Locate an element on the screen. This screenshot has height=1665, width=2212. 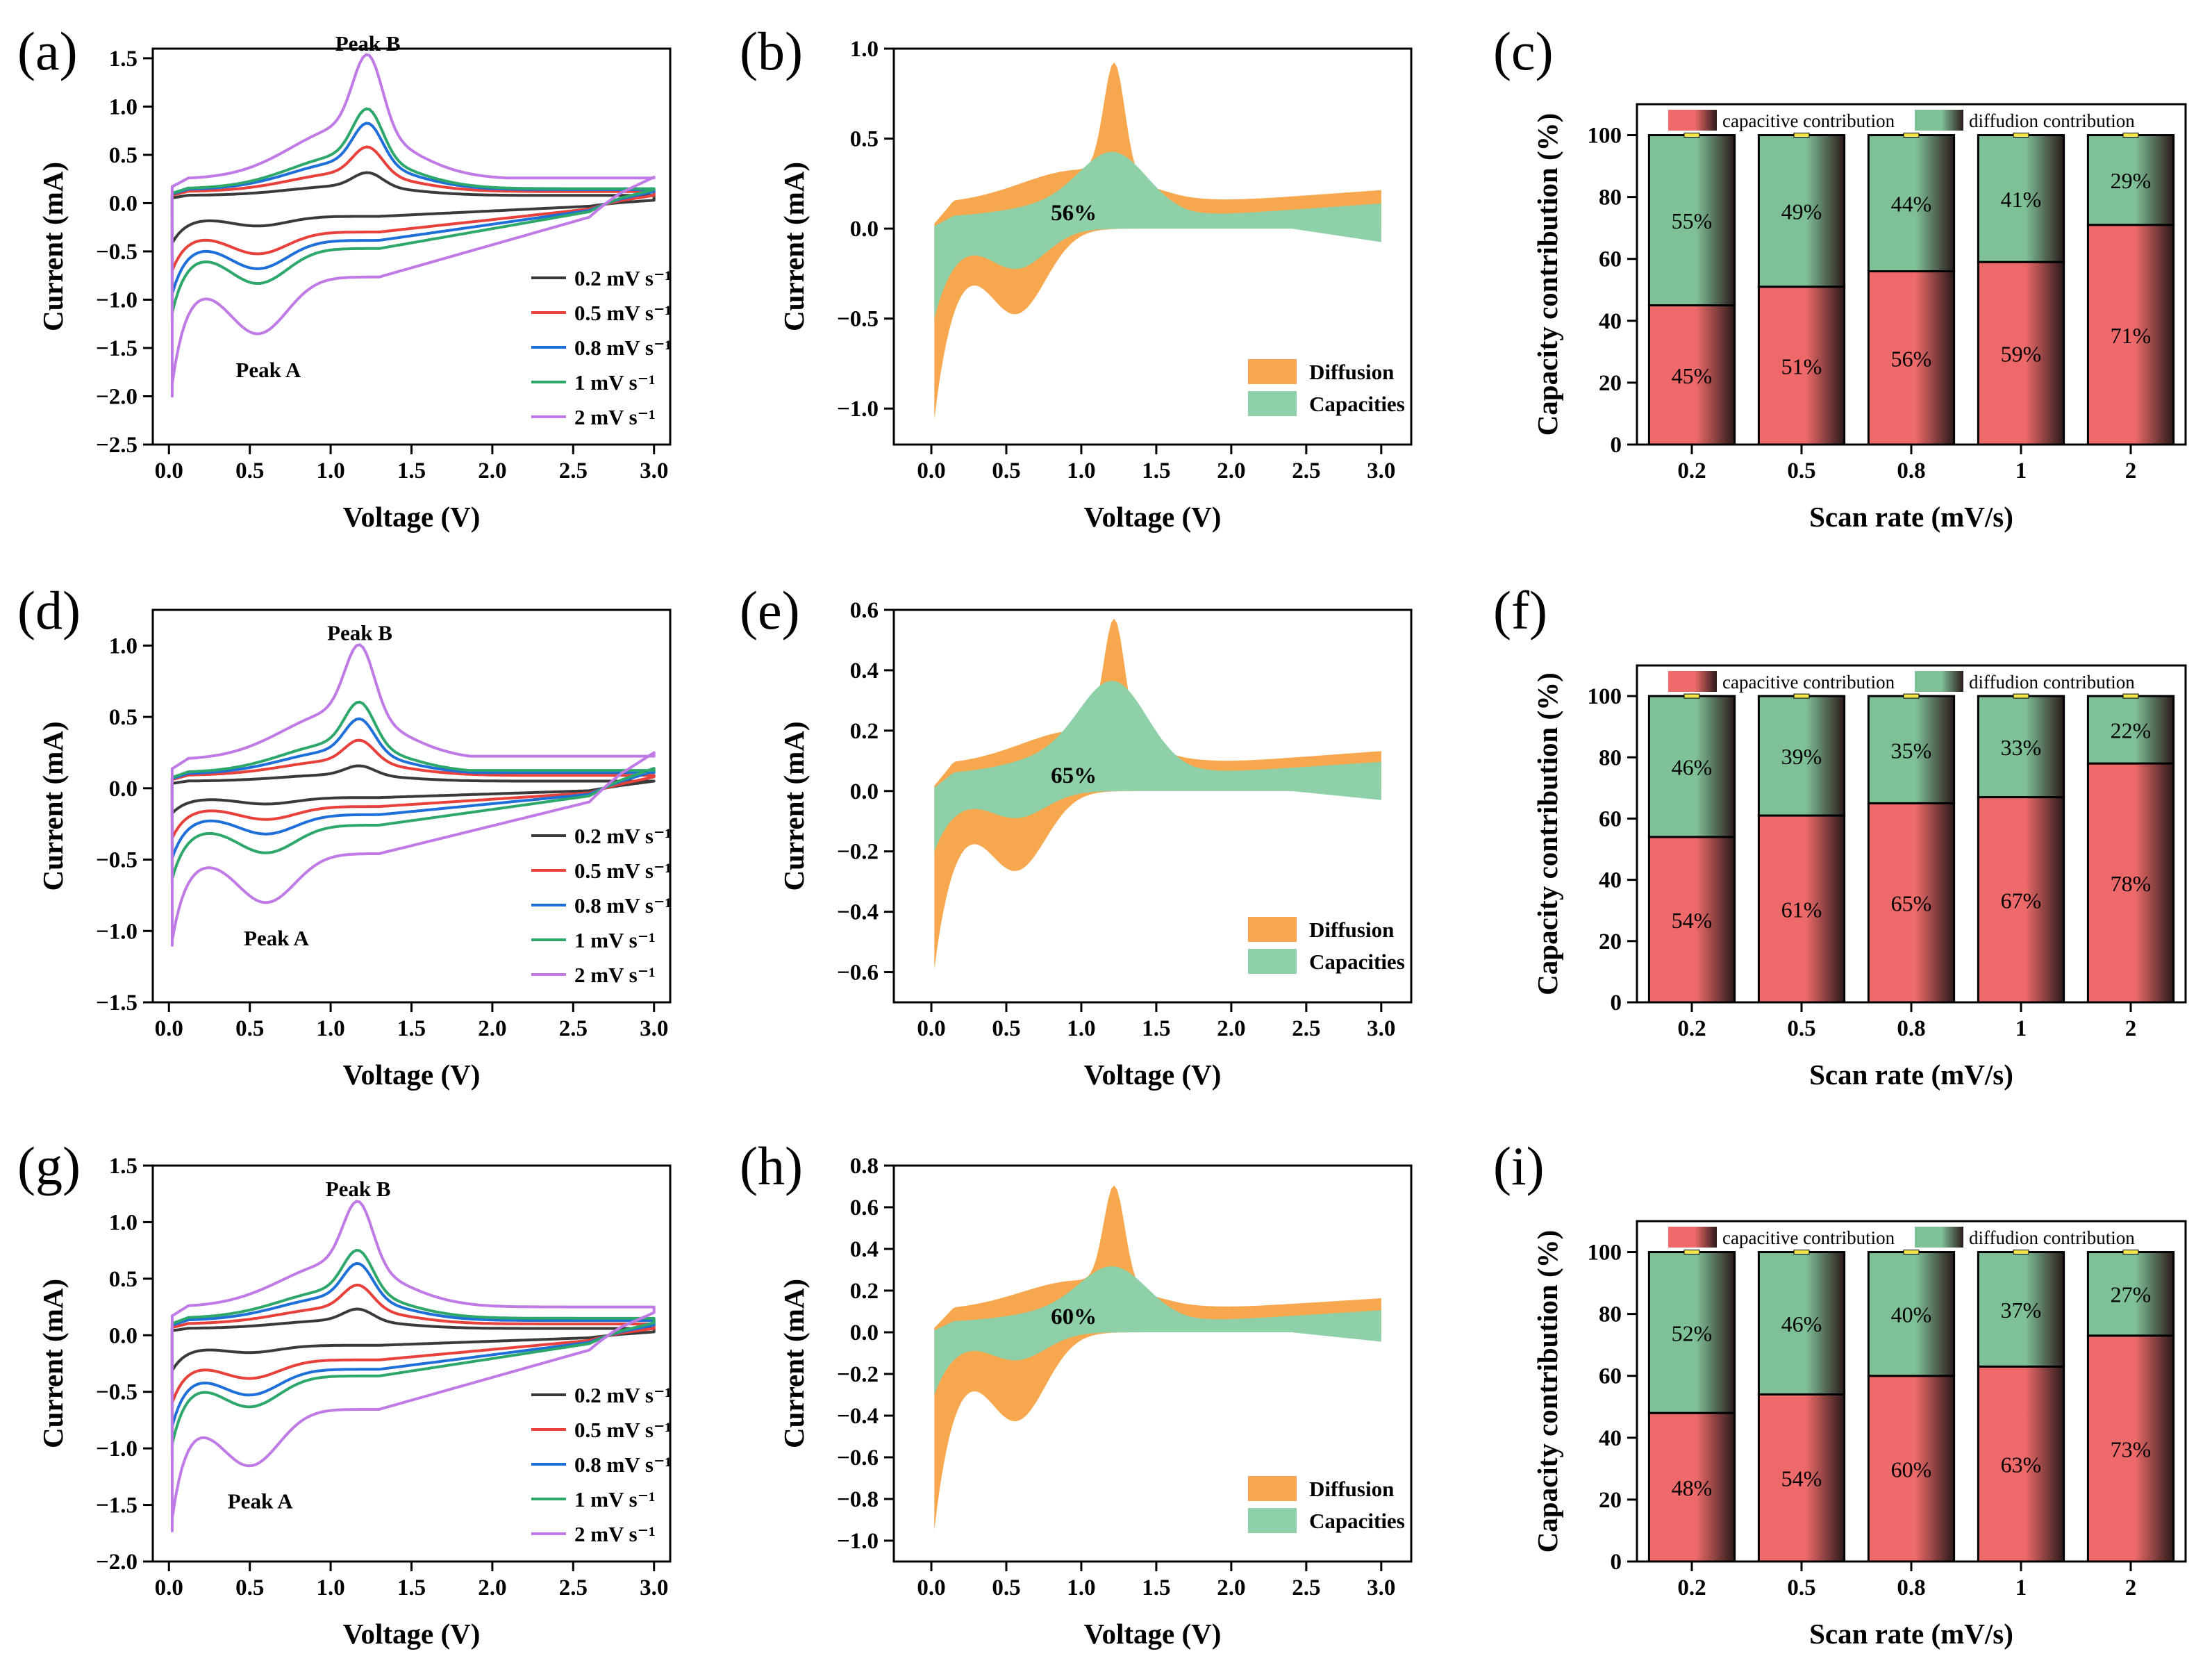
capacitive-value-label: 71% is located at coordinates (2131, 335).